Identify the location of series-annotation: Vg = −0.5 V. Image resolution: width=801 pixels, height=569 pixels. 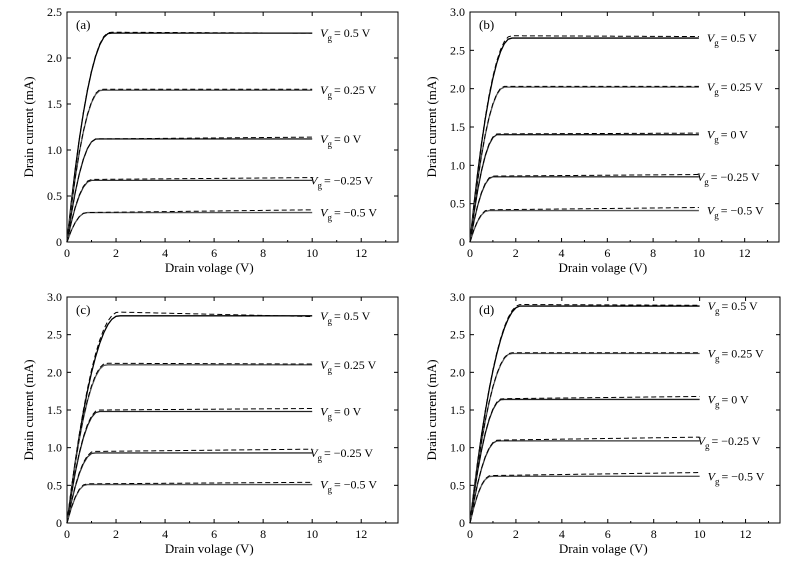
(348, 486).